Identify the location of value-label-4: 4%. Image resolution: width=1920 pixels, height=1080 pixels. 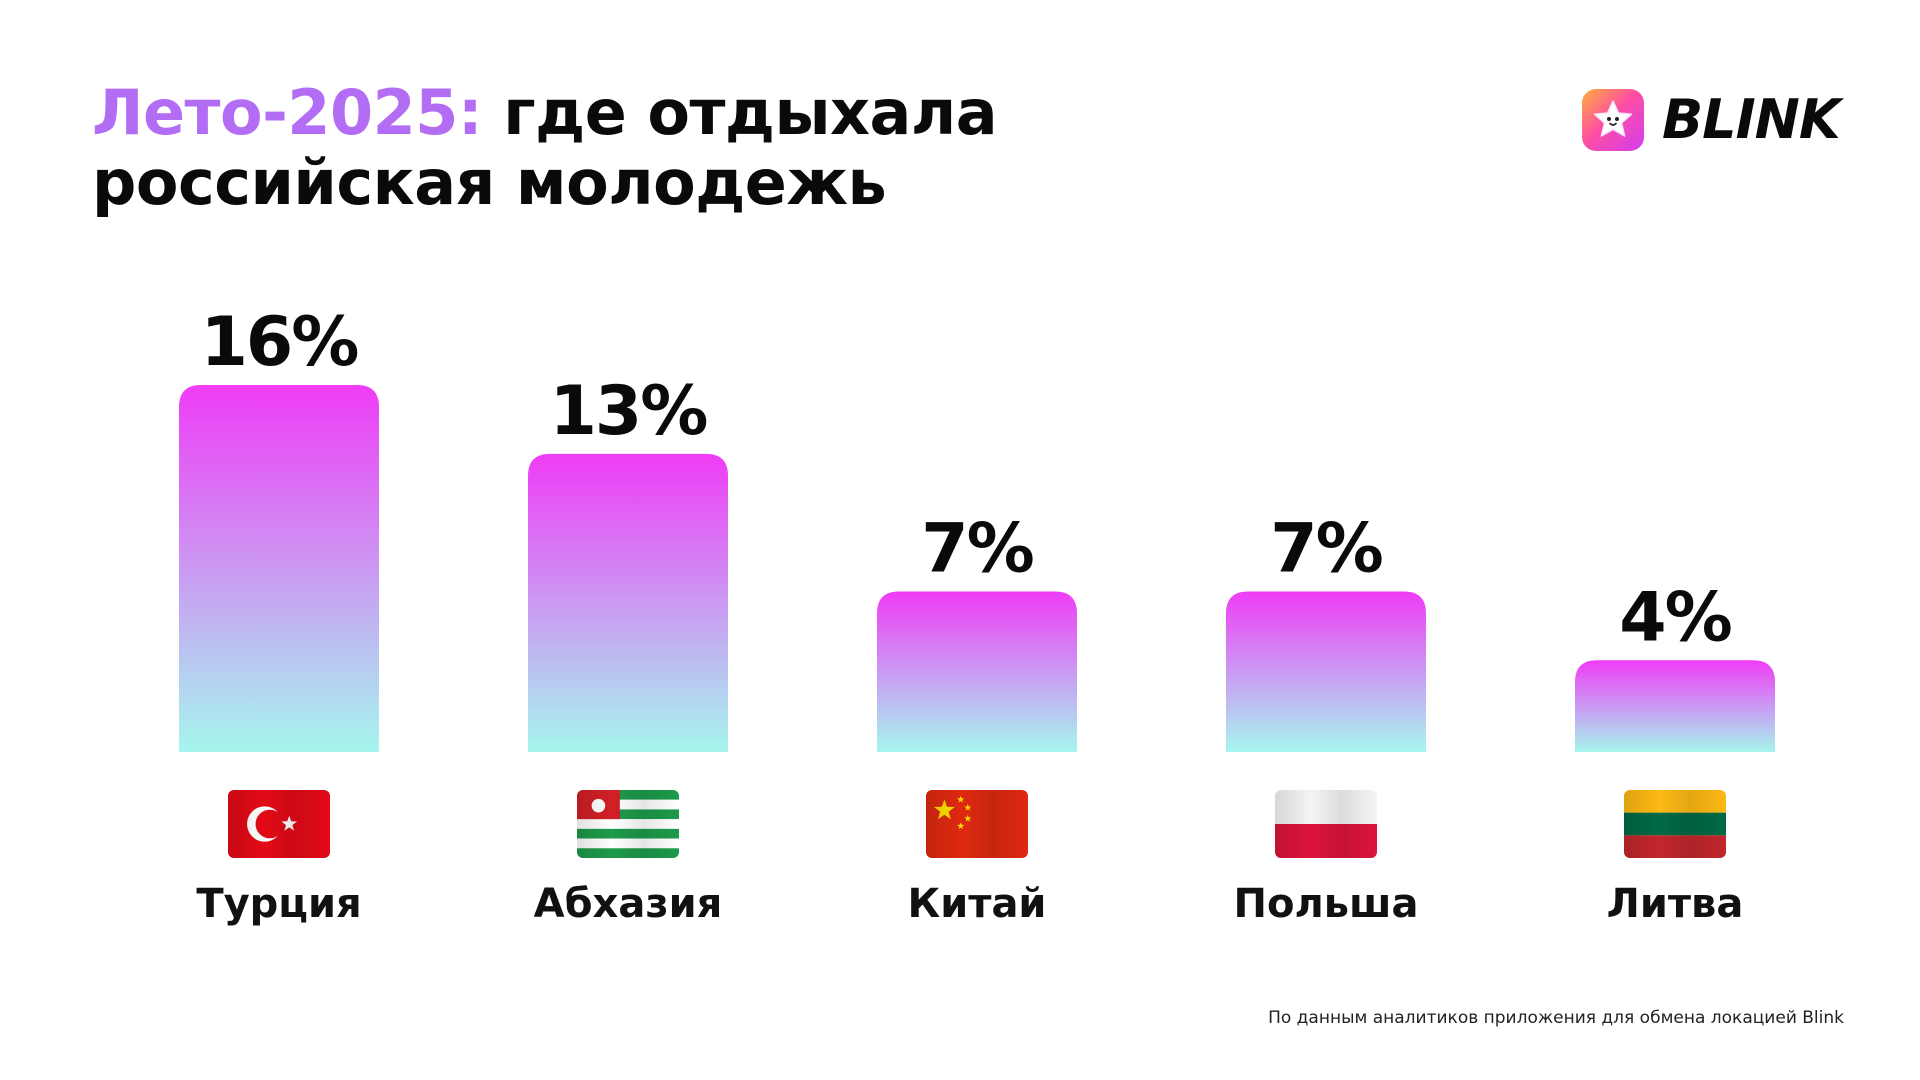
(1674, 617).